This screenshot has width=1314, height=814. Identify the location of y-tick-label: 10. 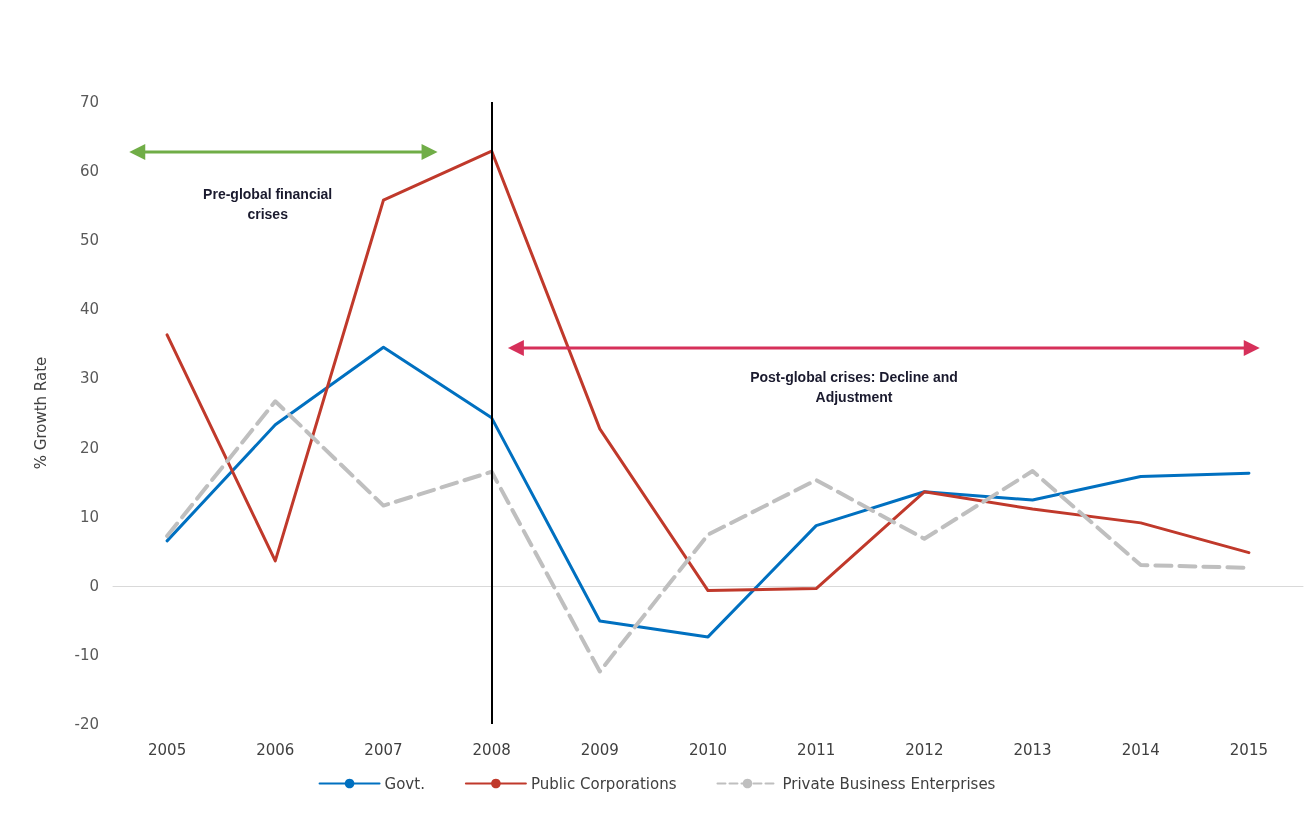
(89, 516).